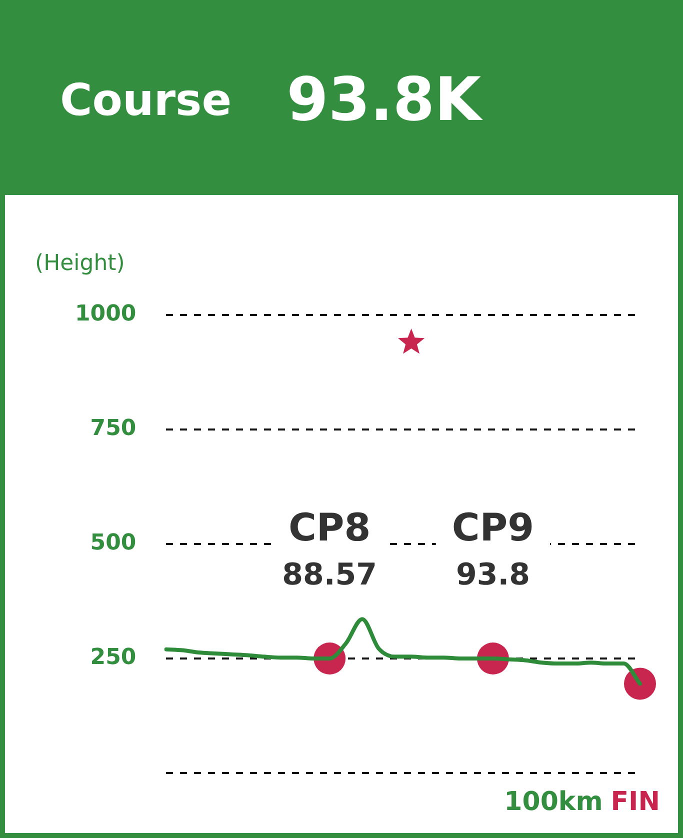 The width and height of the screenshot is (683, 838). Describe the element at coordinates (384, 100) in the screenshot. I see `chart-subtitle: 93.8K` at that location.